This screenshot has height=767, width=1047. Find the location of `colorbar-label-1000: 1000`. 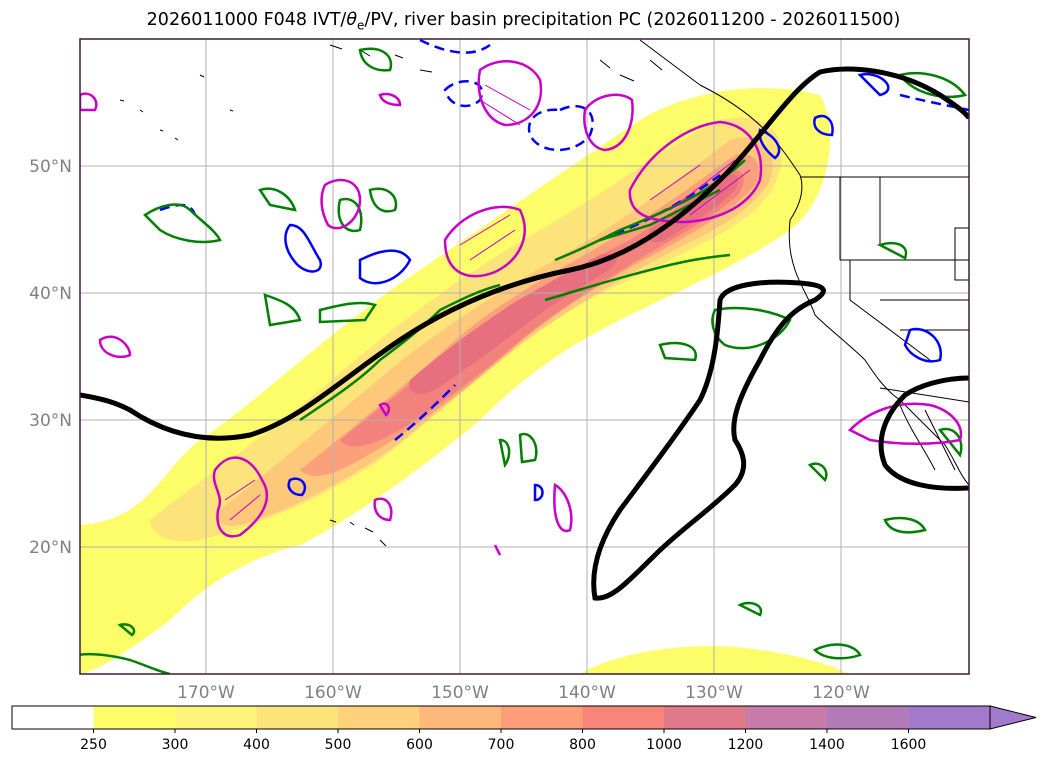

colorbar-label-1000: 1000 is located at coordinates (664, 745).